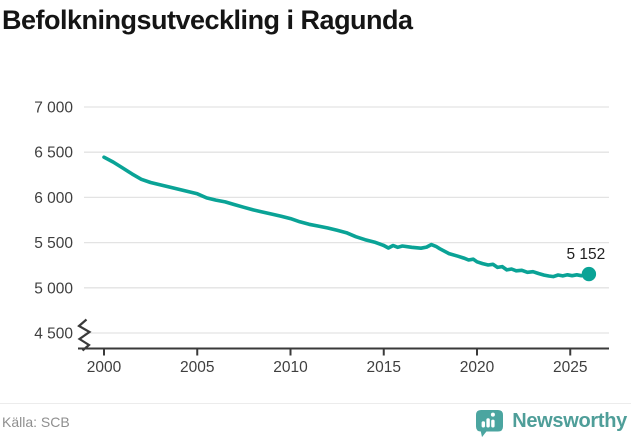 Image resolution: width=631 pixels, height=439 pixels. What do you see at coordinates (53, 243) in the screenshot?
I see `y-tick-label: 5 500` at bounding box center [53, 243].